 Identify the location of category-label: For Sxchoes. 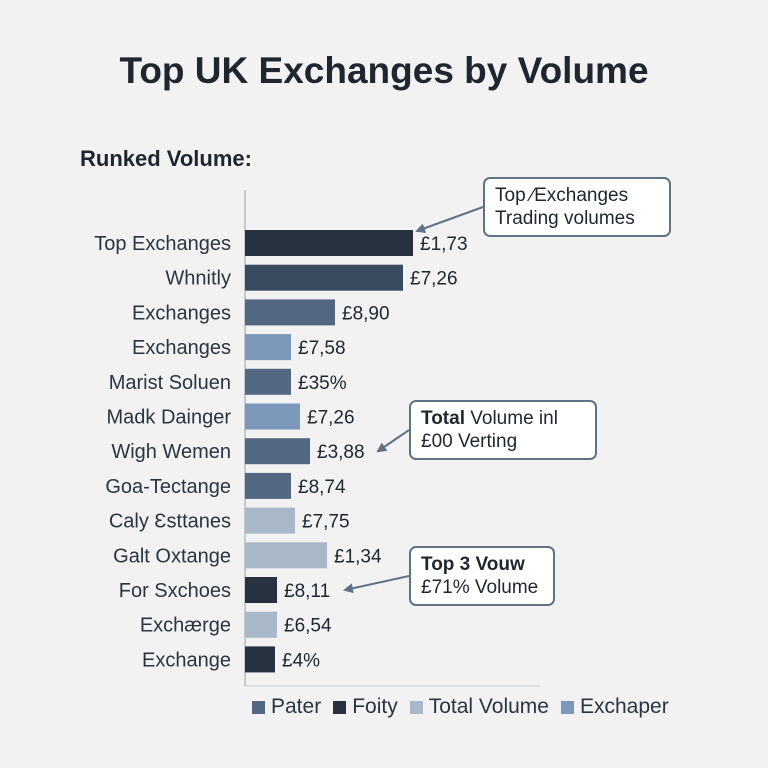
(175, 591).